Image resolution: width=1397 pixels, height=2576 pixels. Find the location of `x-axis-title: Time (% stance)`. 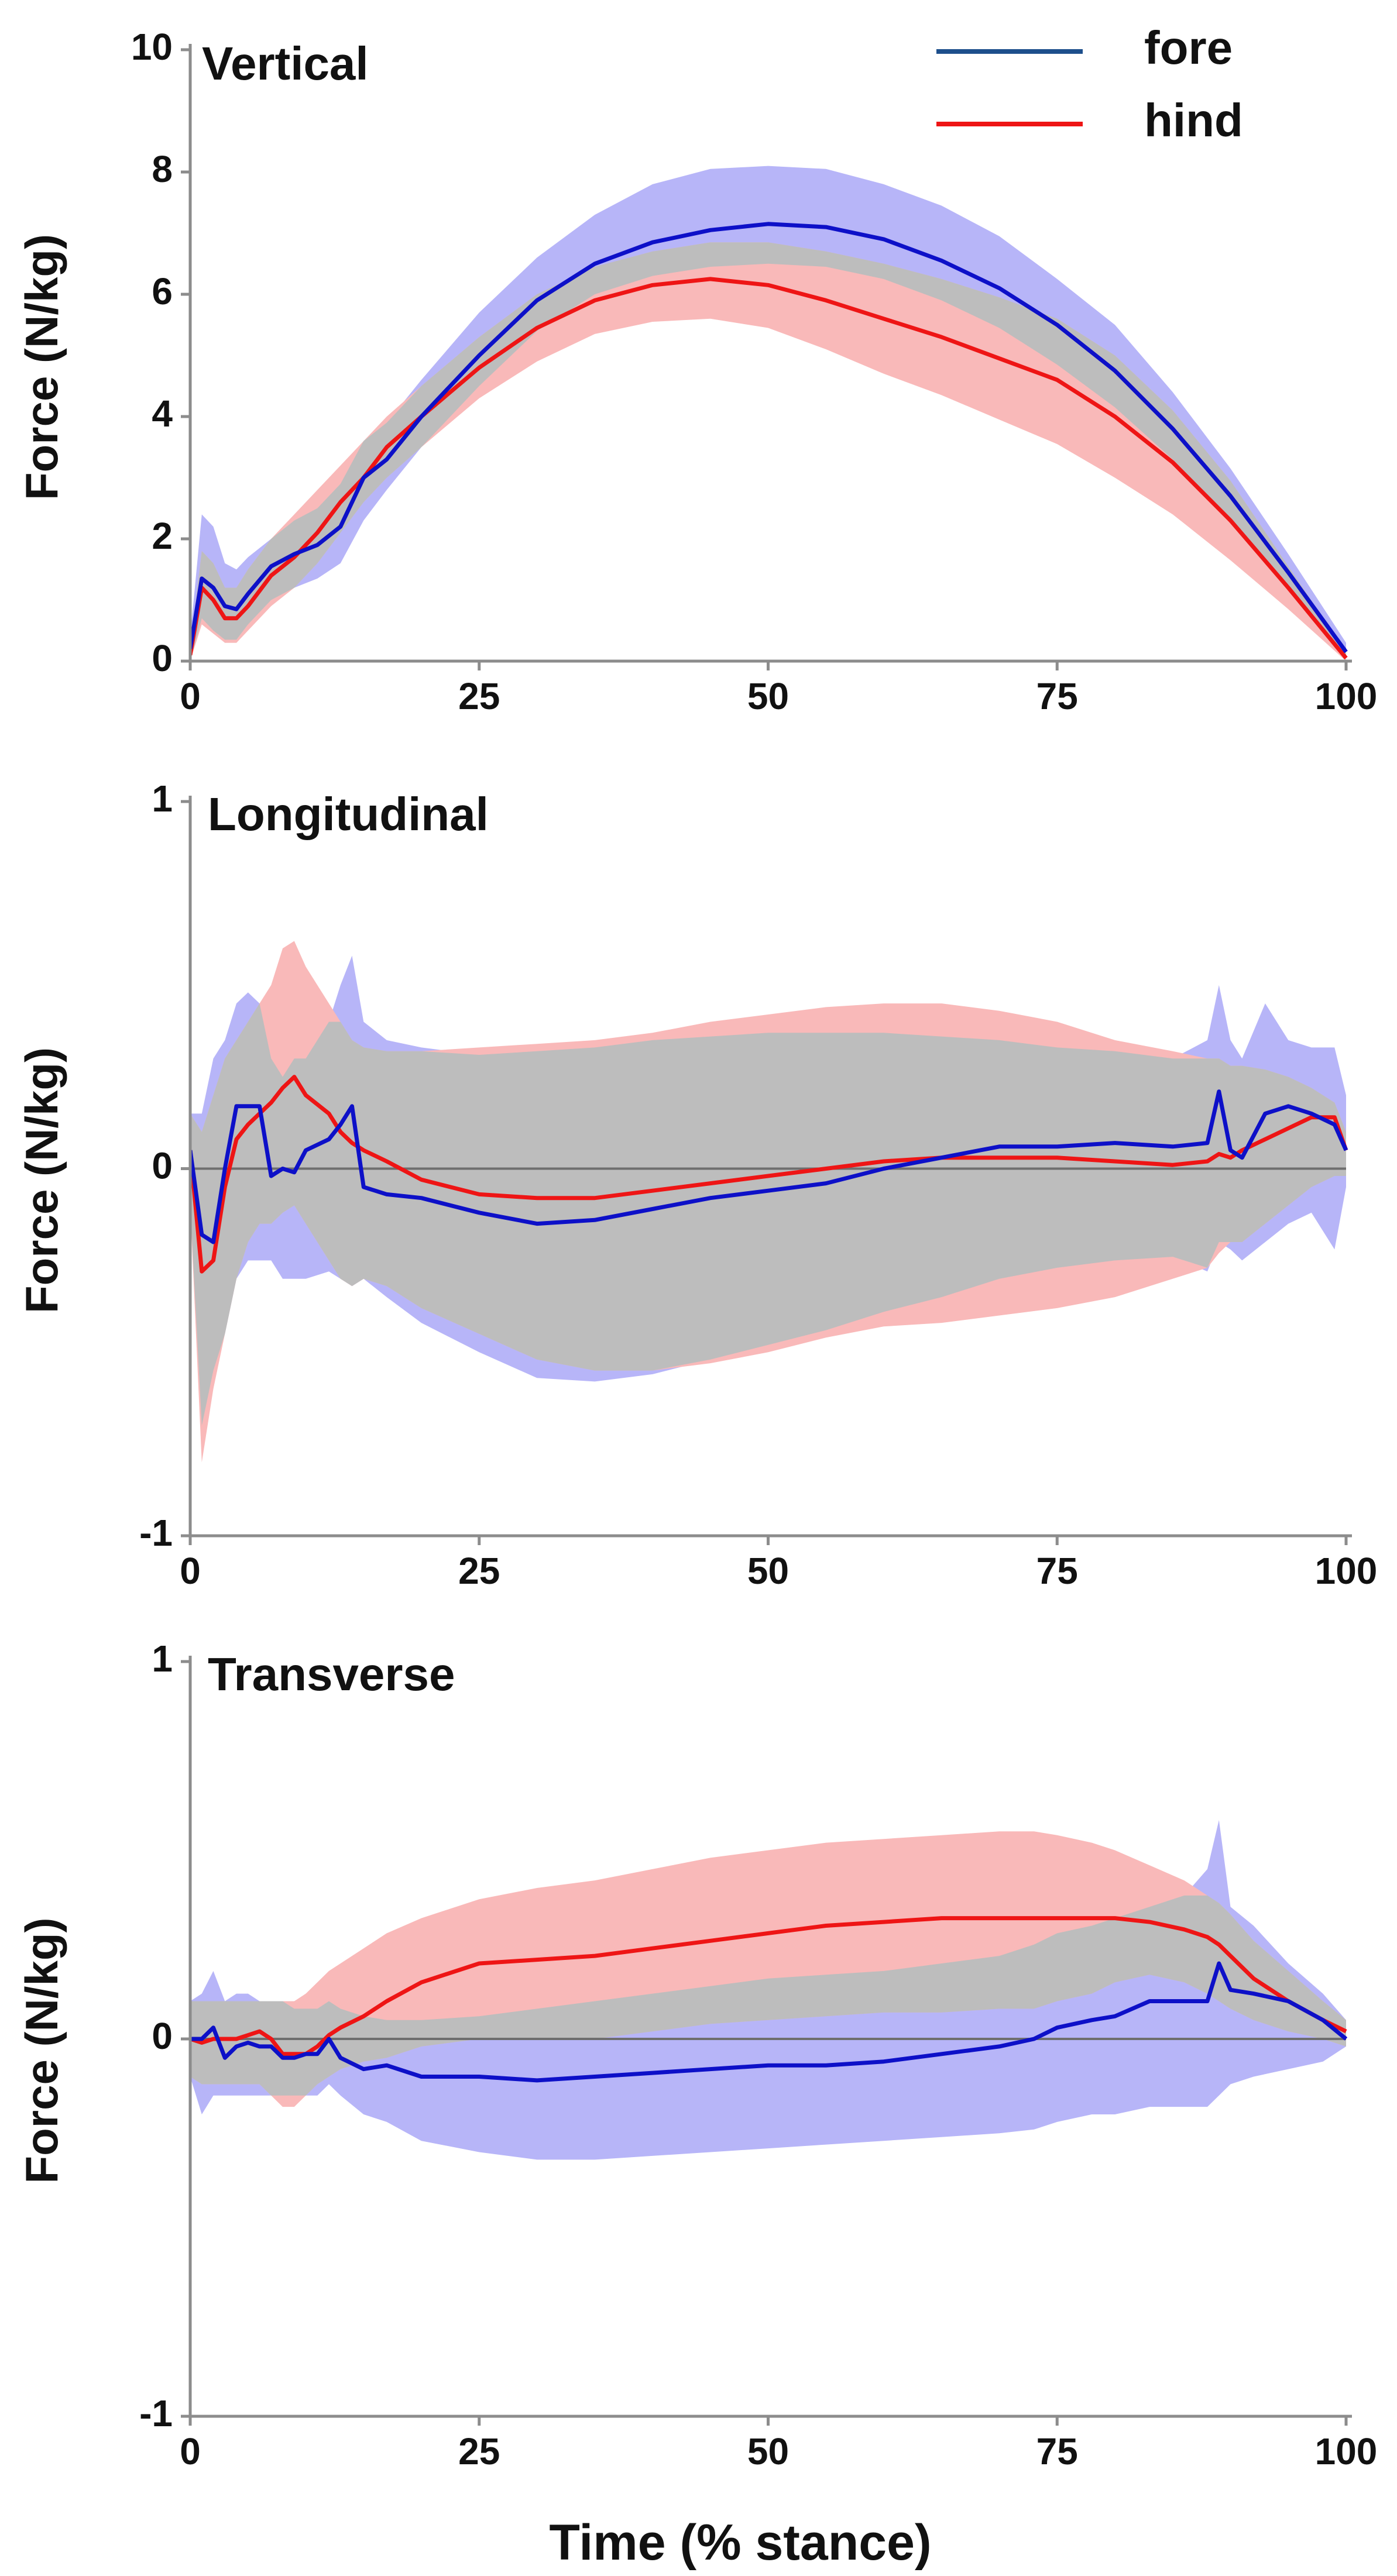

x-axis-title: Time (% stance) is located at coordinates (740, 2543).